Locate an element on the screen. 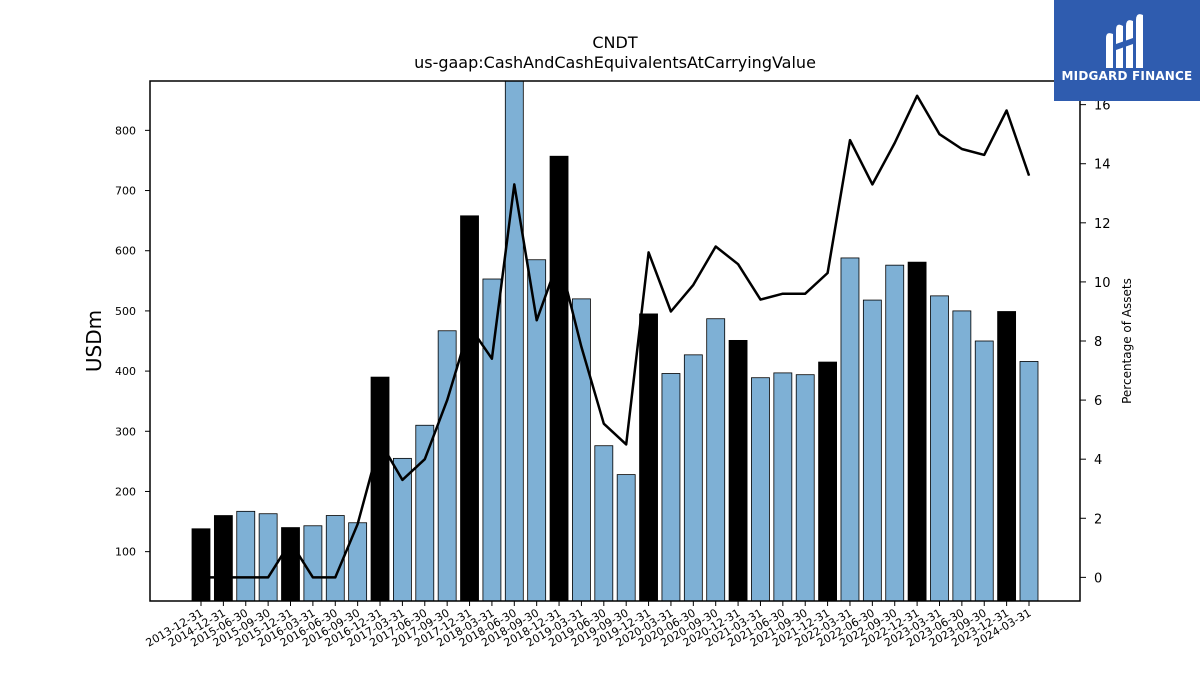 The image size is (1200, 675). y-tick-label: 600 is located at coordinates (125, 251).